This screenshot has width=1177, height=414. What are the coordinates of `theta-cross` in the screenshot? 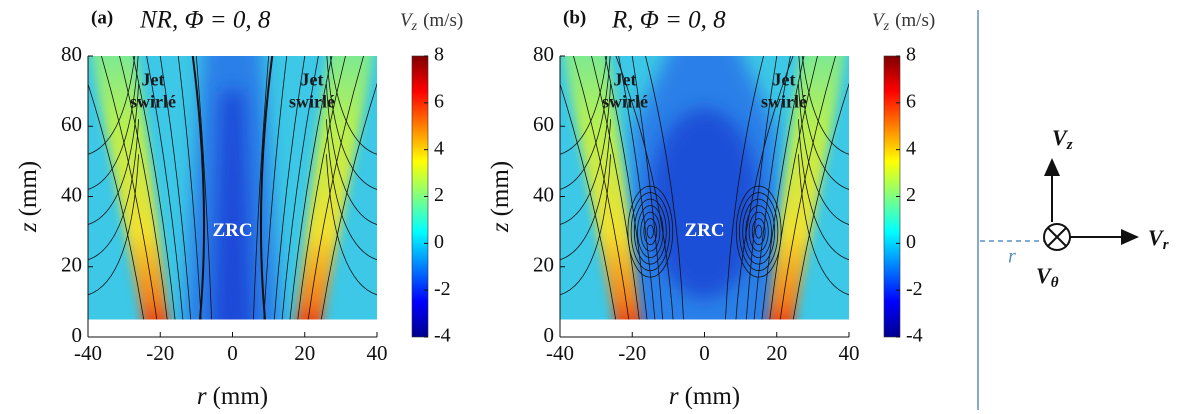 It's located at (1057, 237).